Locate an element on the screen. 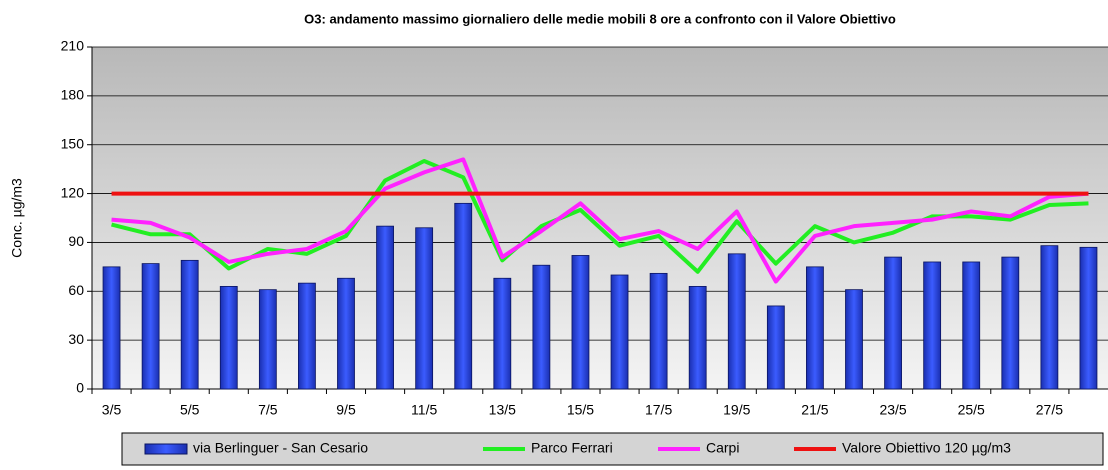 Image resolution: width=1108 pixels, height=470 pixels. x-tick-label: 17/5 is located at coordinates (658, 410).